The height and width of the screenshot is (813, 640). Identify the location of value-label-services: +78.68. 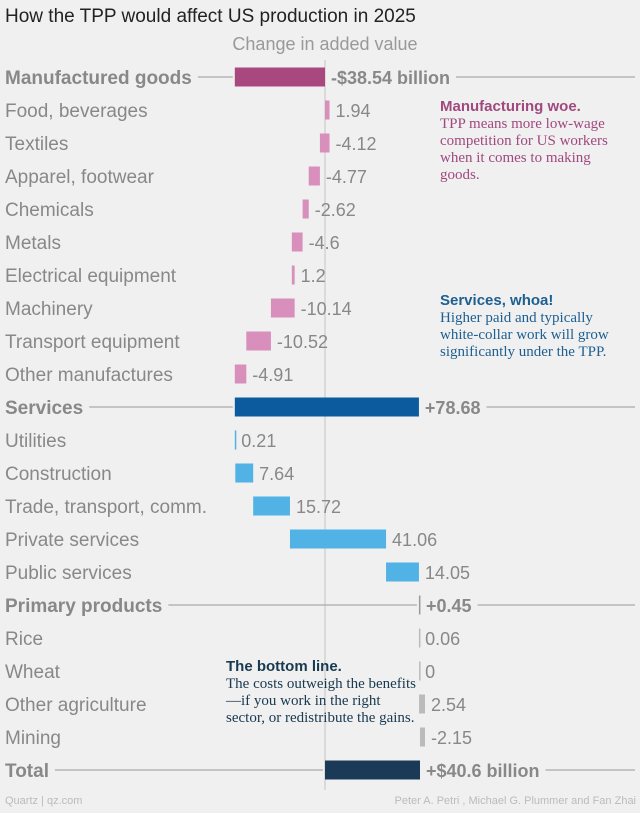
(453, 408).